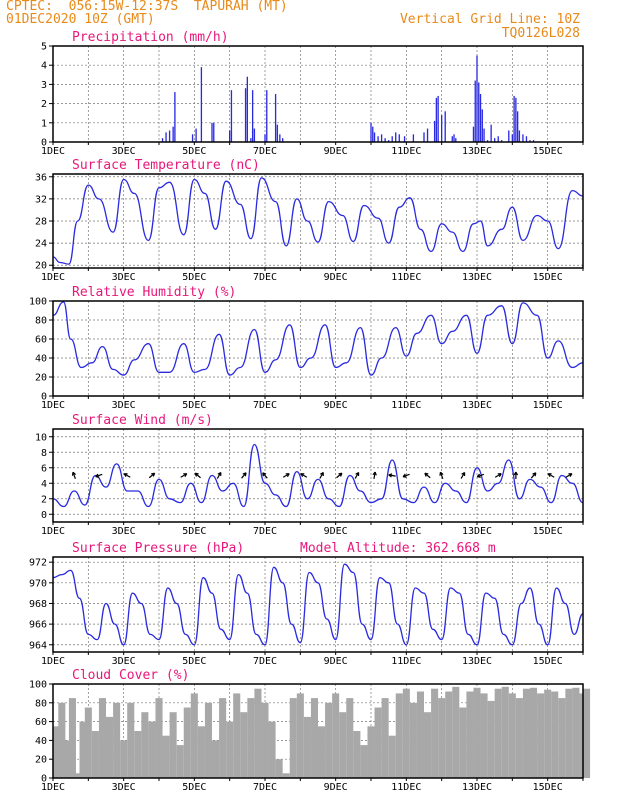  I want to click on cloud-cover-xtick-label: 1DEC, so click(53, 787).